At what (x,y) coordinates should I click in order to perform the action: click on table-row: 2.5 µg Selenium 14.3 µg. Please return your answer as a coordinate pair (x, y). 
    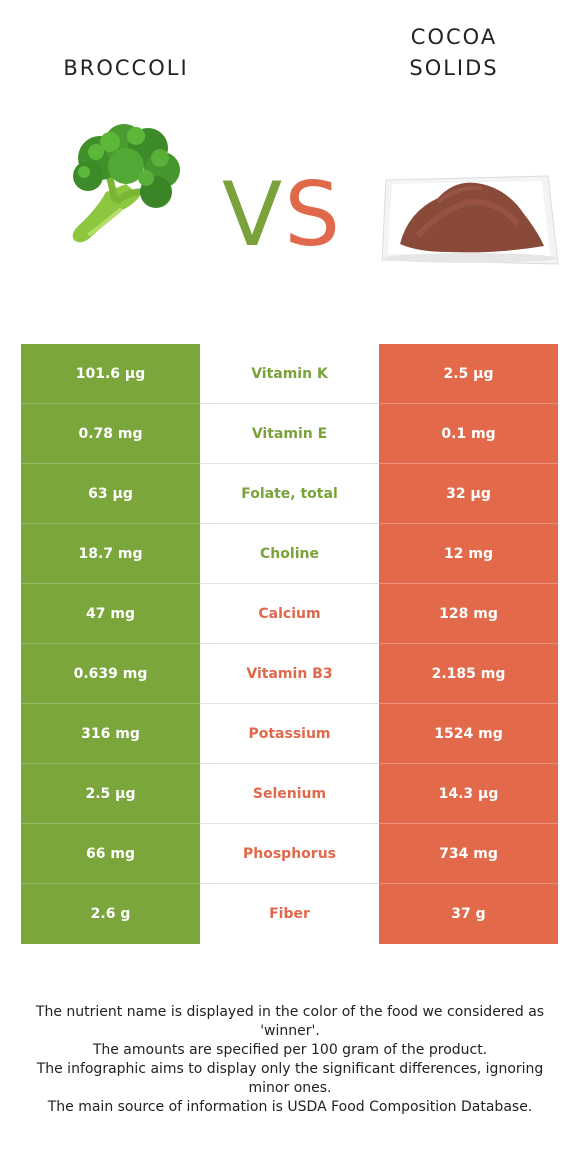
    Looking at the image, I should click on (289, 794).